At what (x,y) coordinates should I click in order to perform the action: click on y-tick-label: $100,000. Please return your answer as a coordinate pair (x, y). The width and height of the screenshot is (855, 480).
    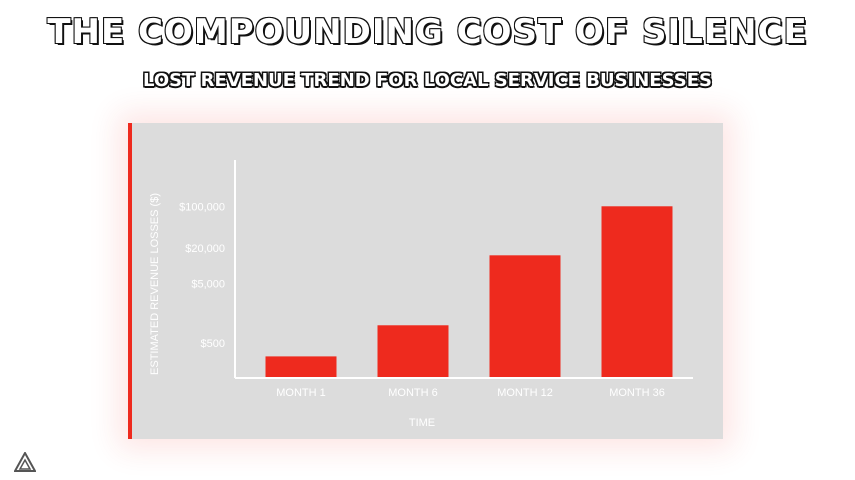
    Looking at the image, I should click on (202, 207).